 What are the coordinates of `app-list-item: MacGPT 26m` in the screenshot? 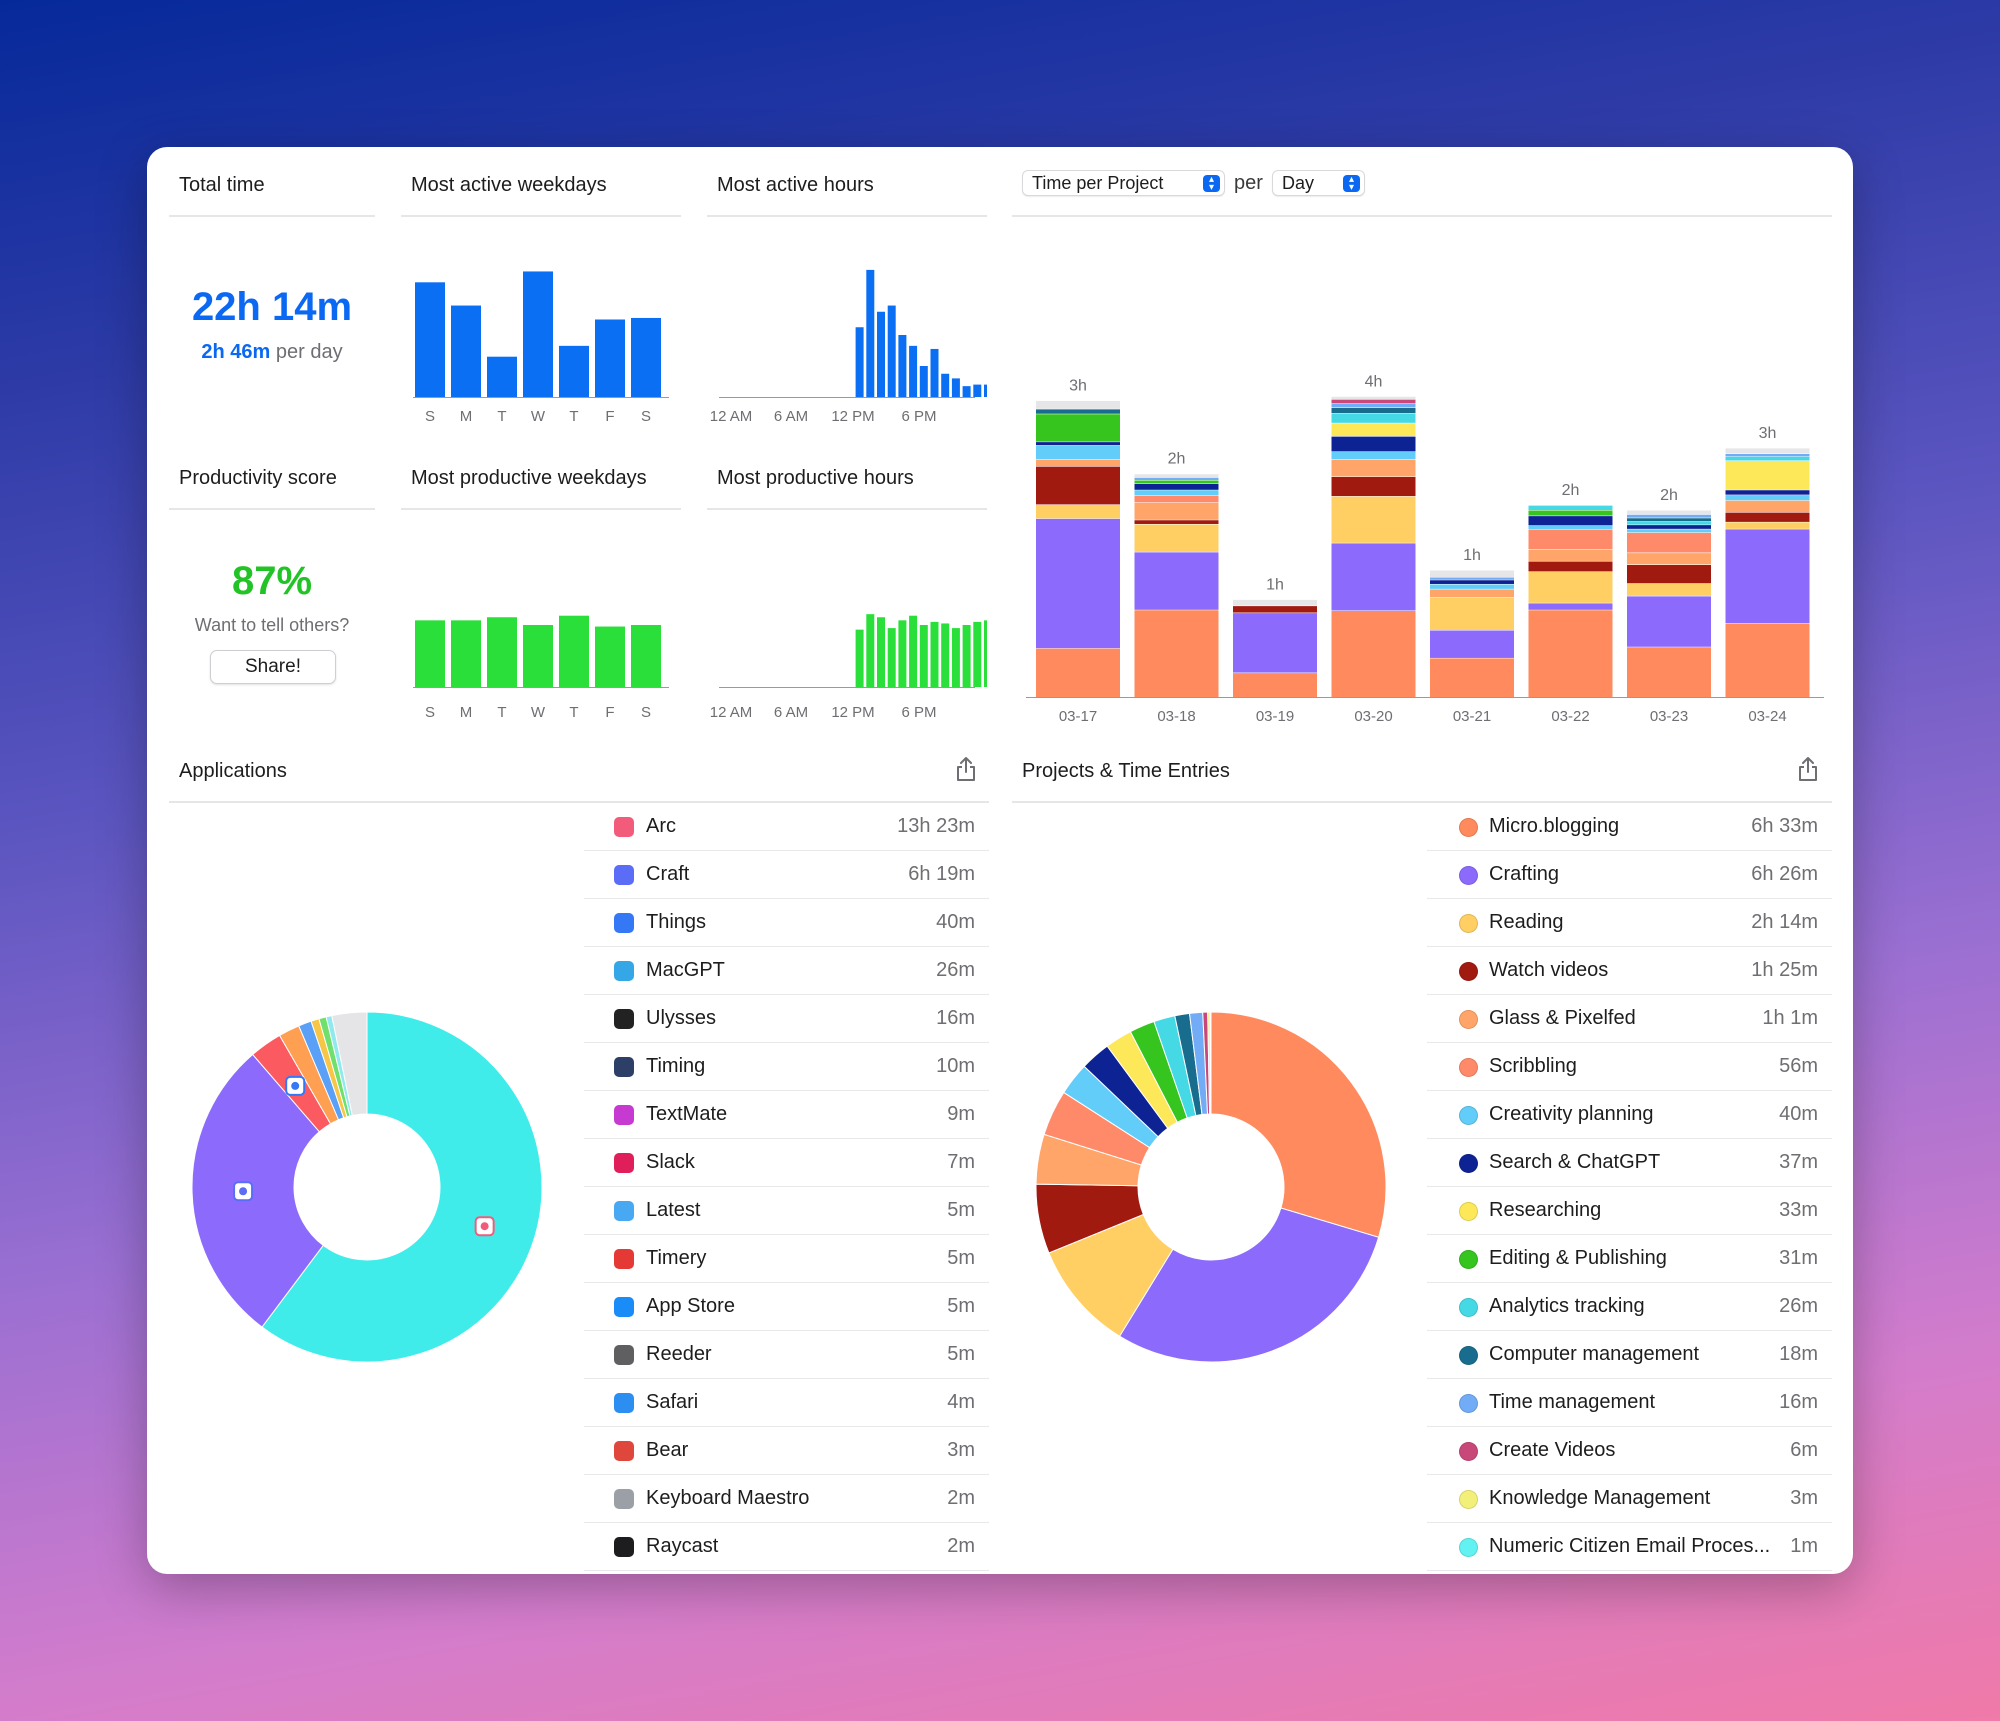 It's located at (786, 971).